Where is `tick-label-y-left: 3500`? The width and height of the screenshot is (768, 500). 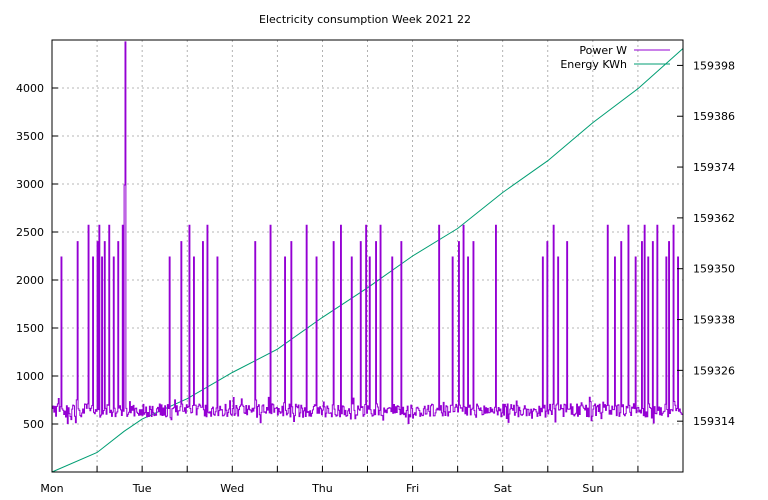
tick-label-y-left: 3500 is located at coordinates (30, 136).